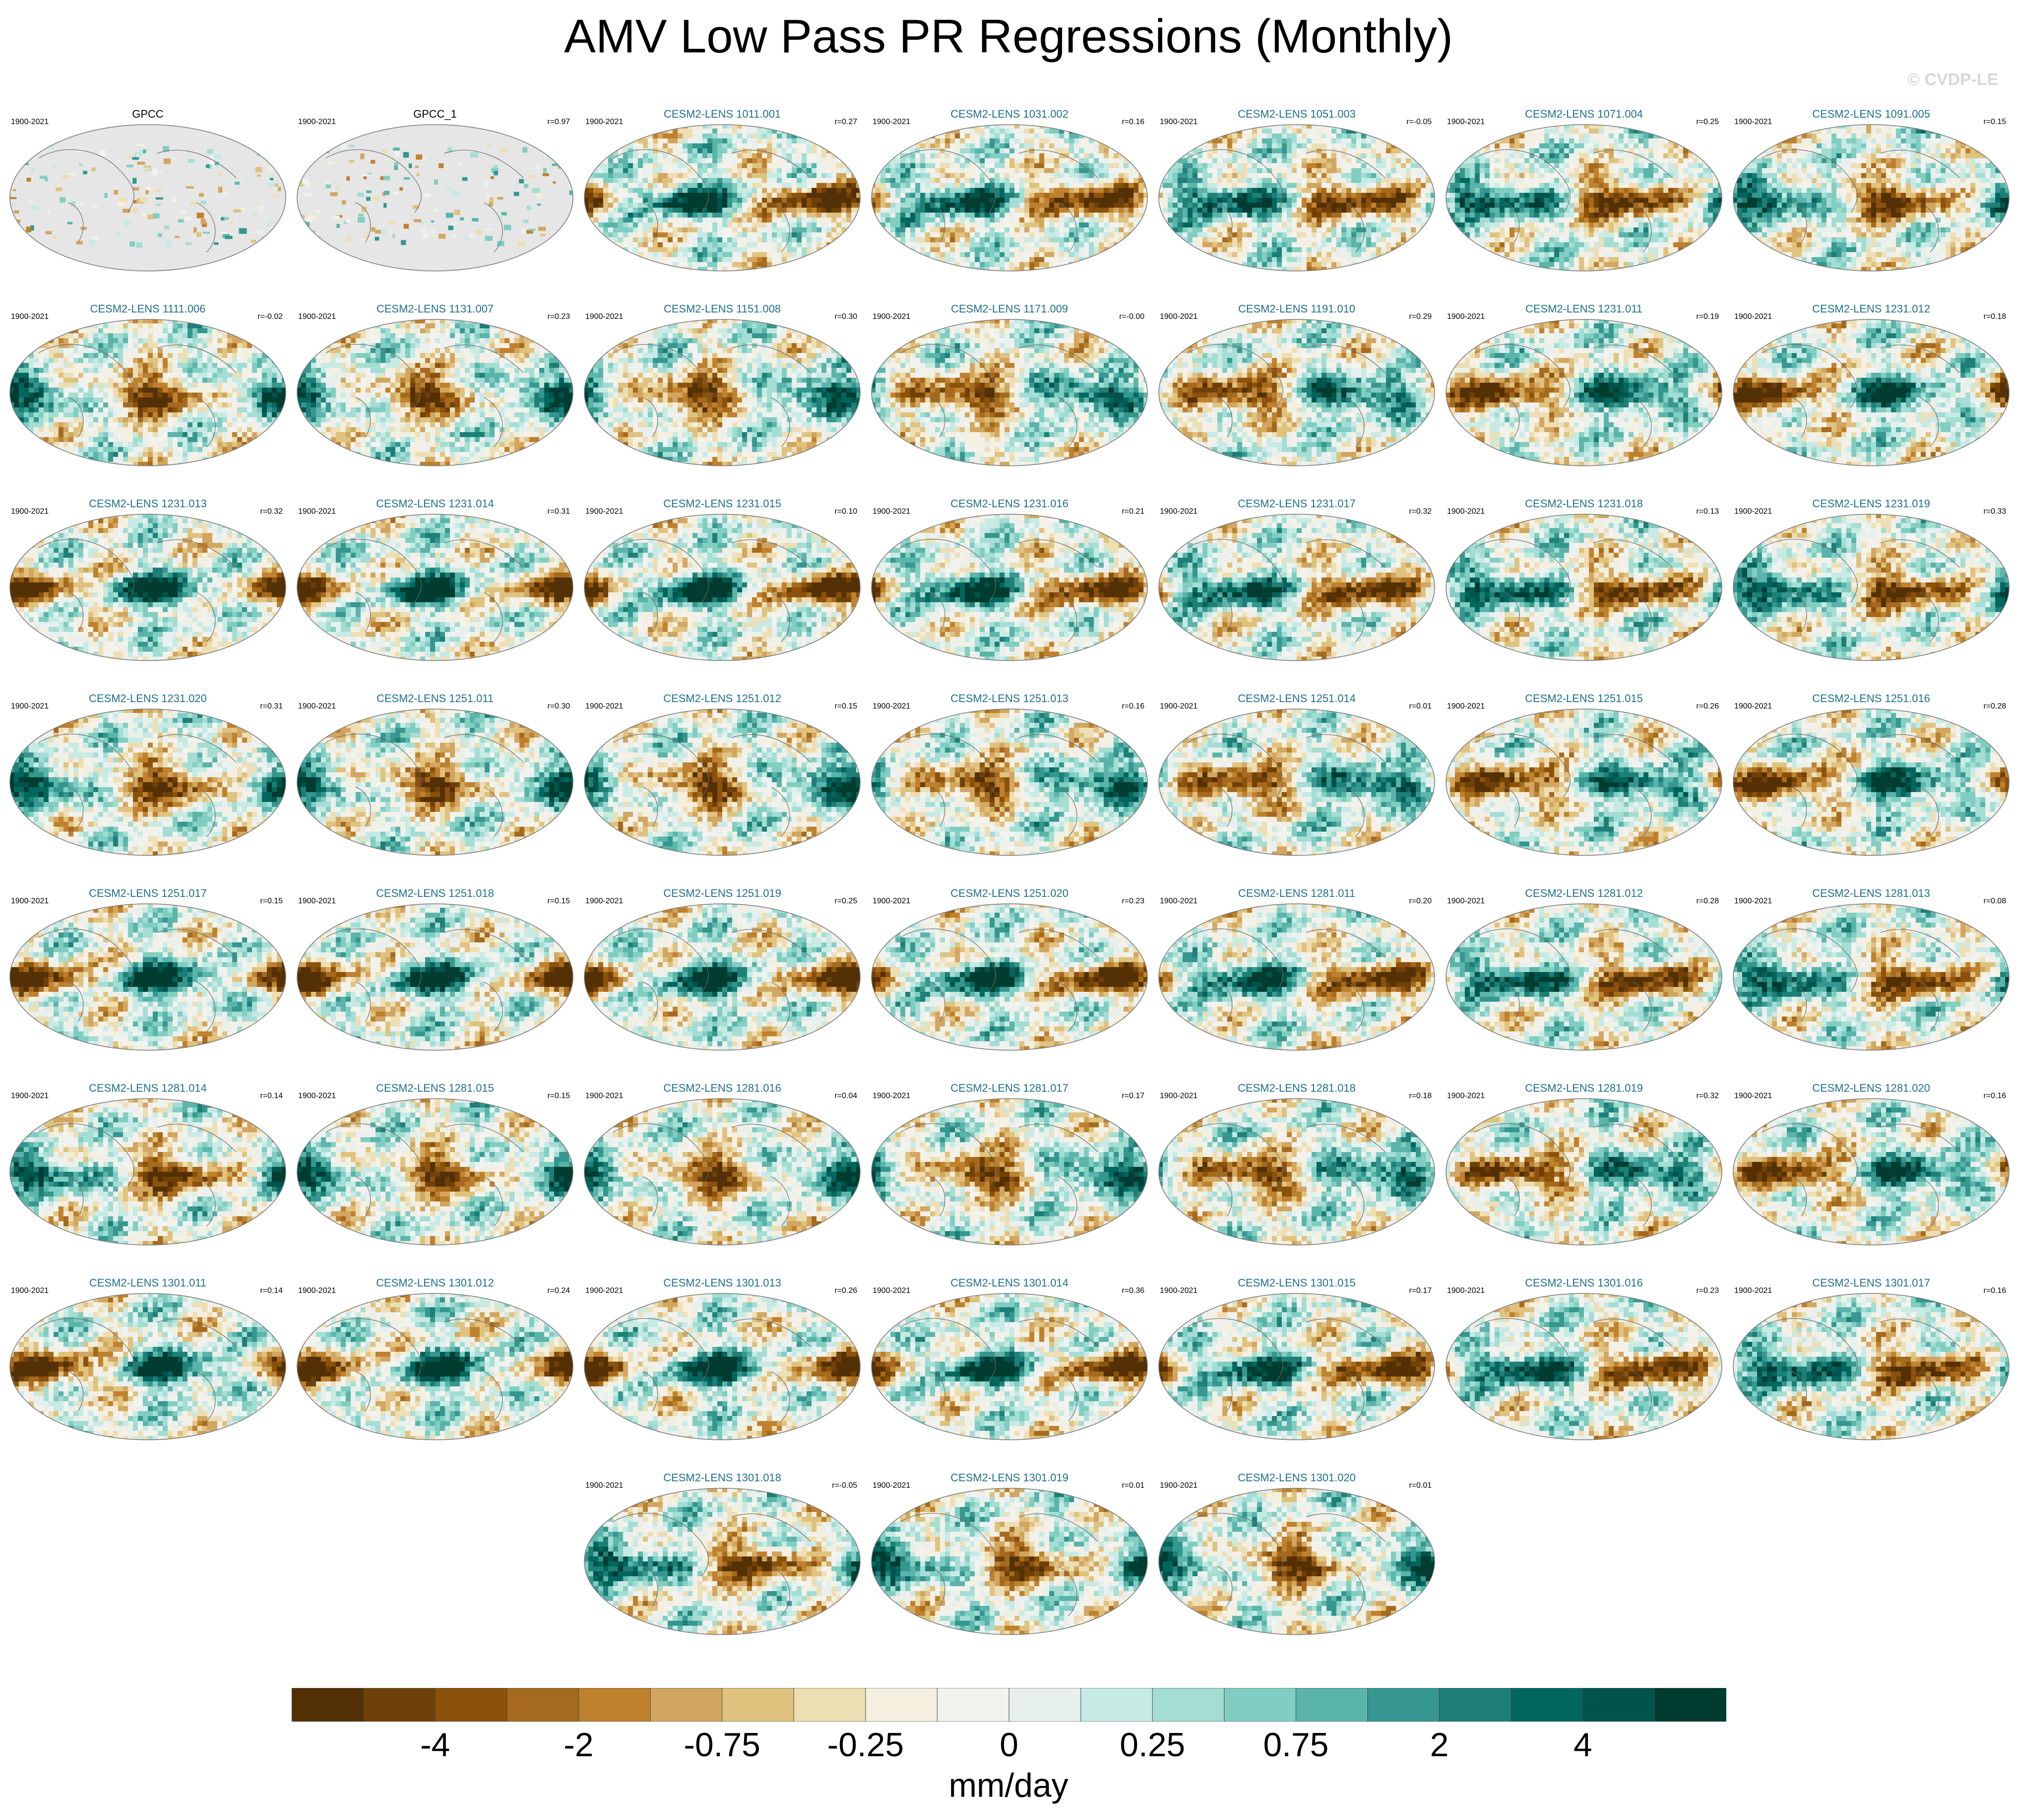  I want to click on map-panel: GPCC 1900-2021, so click(148, 207).